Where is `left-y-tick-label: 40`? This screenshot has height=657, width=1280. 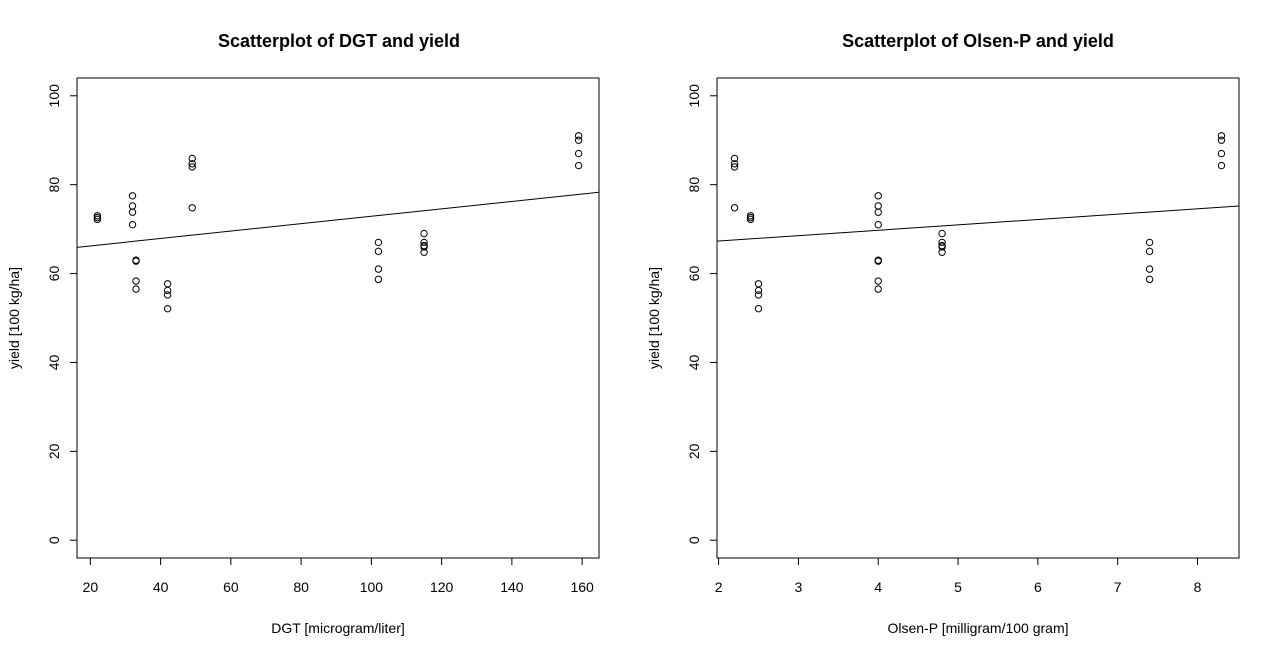
left-y-tick-label: 40 is located at coordinates (54, 362).